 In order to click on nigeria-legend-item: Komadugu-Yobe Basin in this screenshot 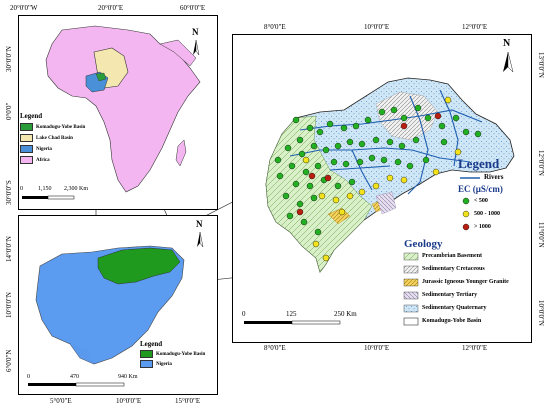, I will do `click(177, 354)`.